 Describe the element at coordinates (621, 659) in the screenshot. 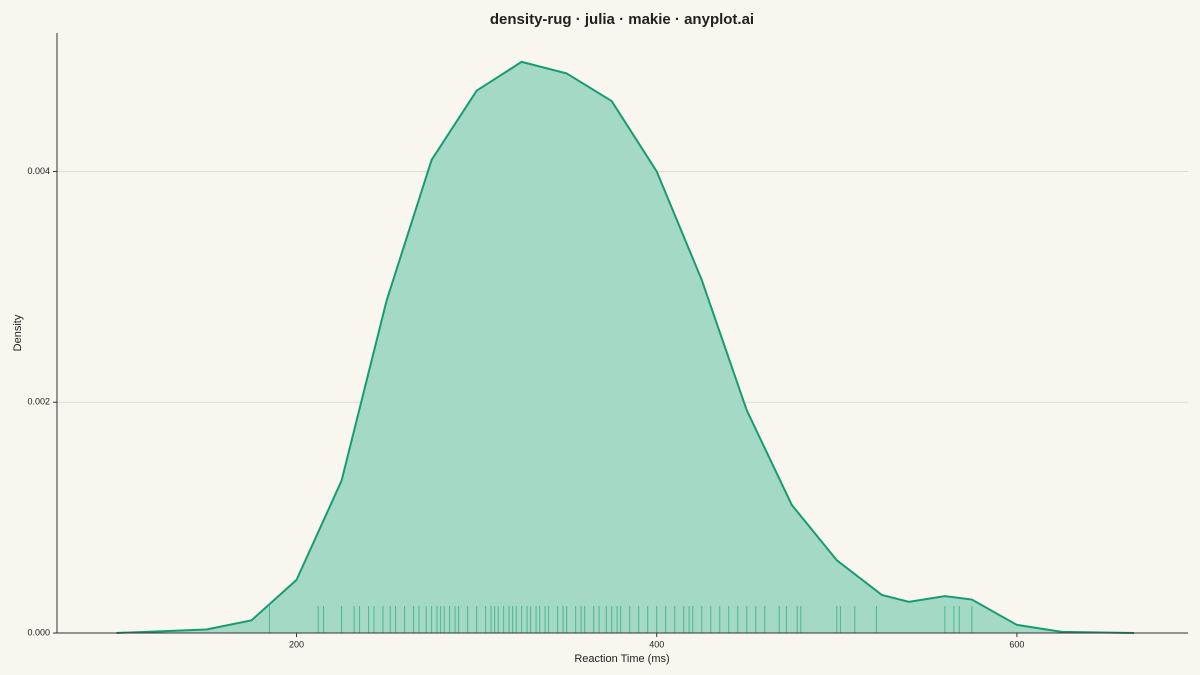

I see `x-axis-label: Reaction Time (ms)` at that location.